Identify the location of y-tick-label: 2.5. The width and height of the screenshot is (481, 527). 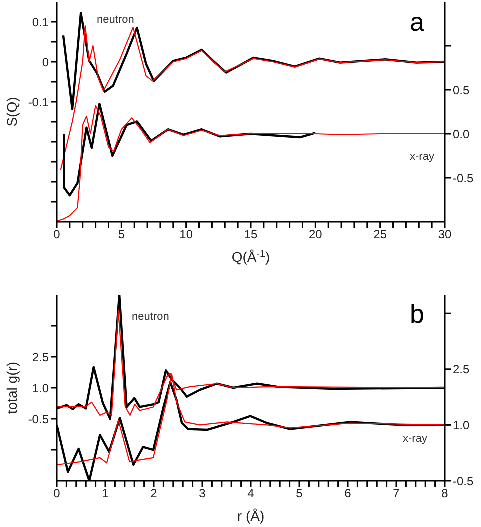
(41, 357).